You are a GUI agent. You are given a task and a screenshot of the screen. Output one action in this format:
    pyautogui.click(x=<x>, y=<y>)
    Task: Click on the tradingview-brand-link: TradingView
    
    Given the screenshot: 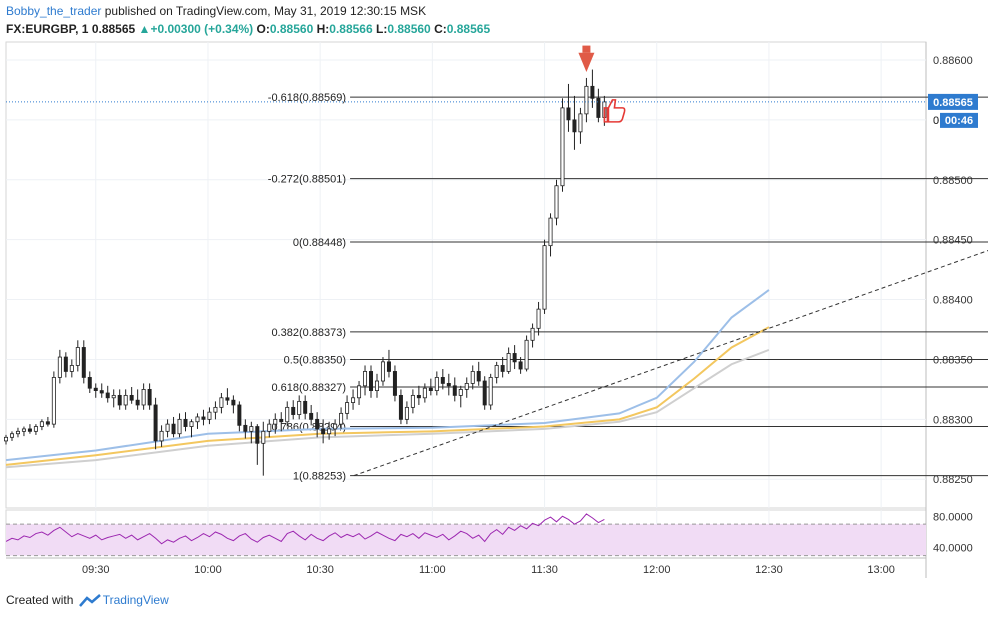 What is the action you would take?
    pyautogui.click(x=135, y=600)
    